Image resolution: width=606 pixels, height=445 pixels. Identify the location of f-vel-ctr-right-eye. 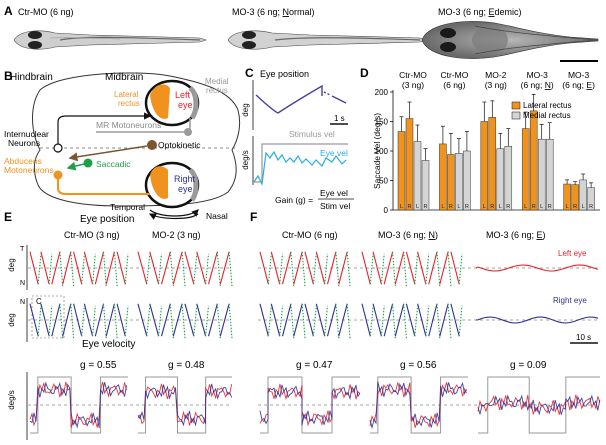
(310, 405).